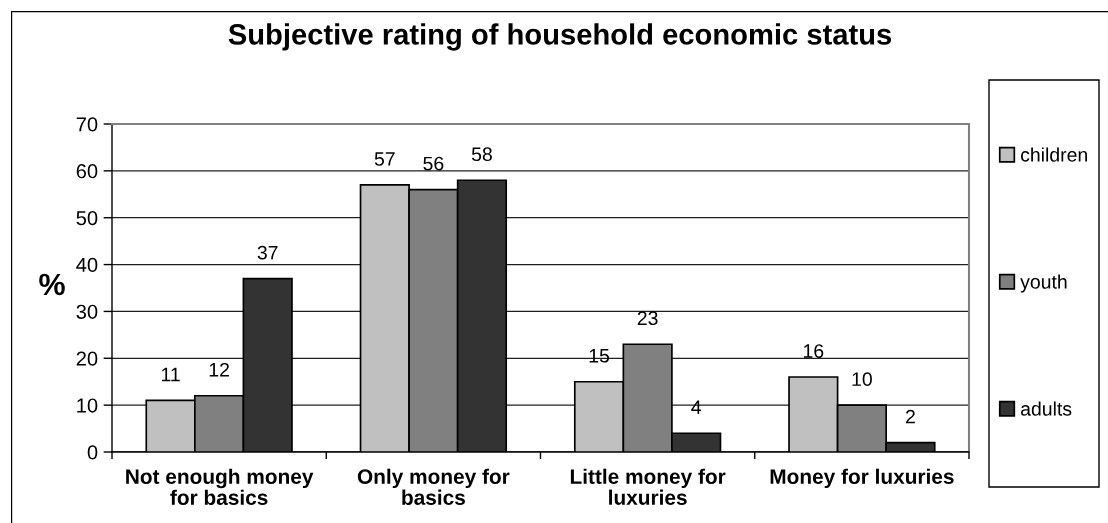 Image resolution: width=1108 pixels, height=523 pixels. Describe the element at coordinates (220, 486) in the screenshot. I see `x-tick-label: Not enough money for basics` at that location.